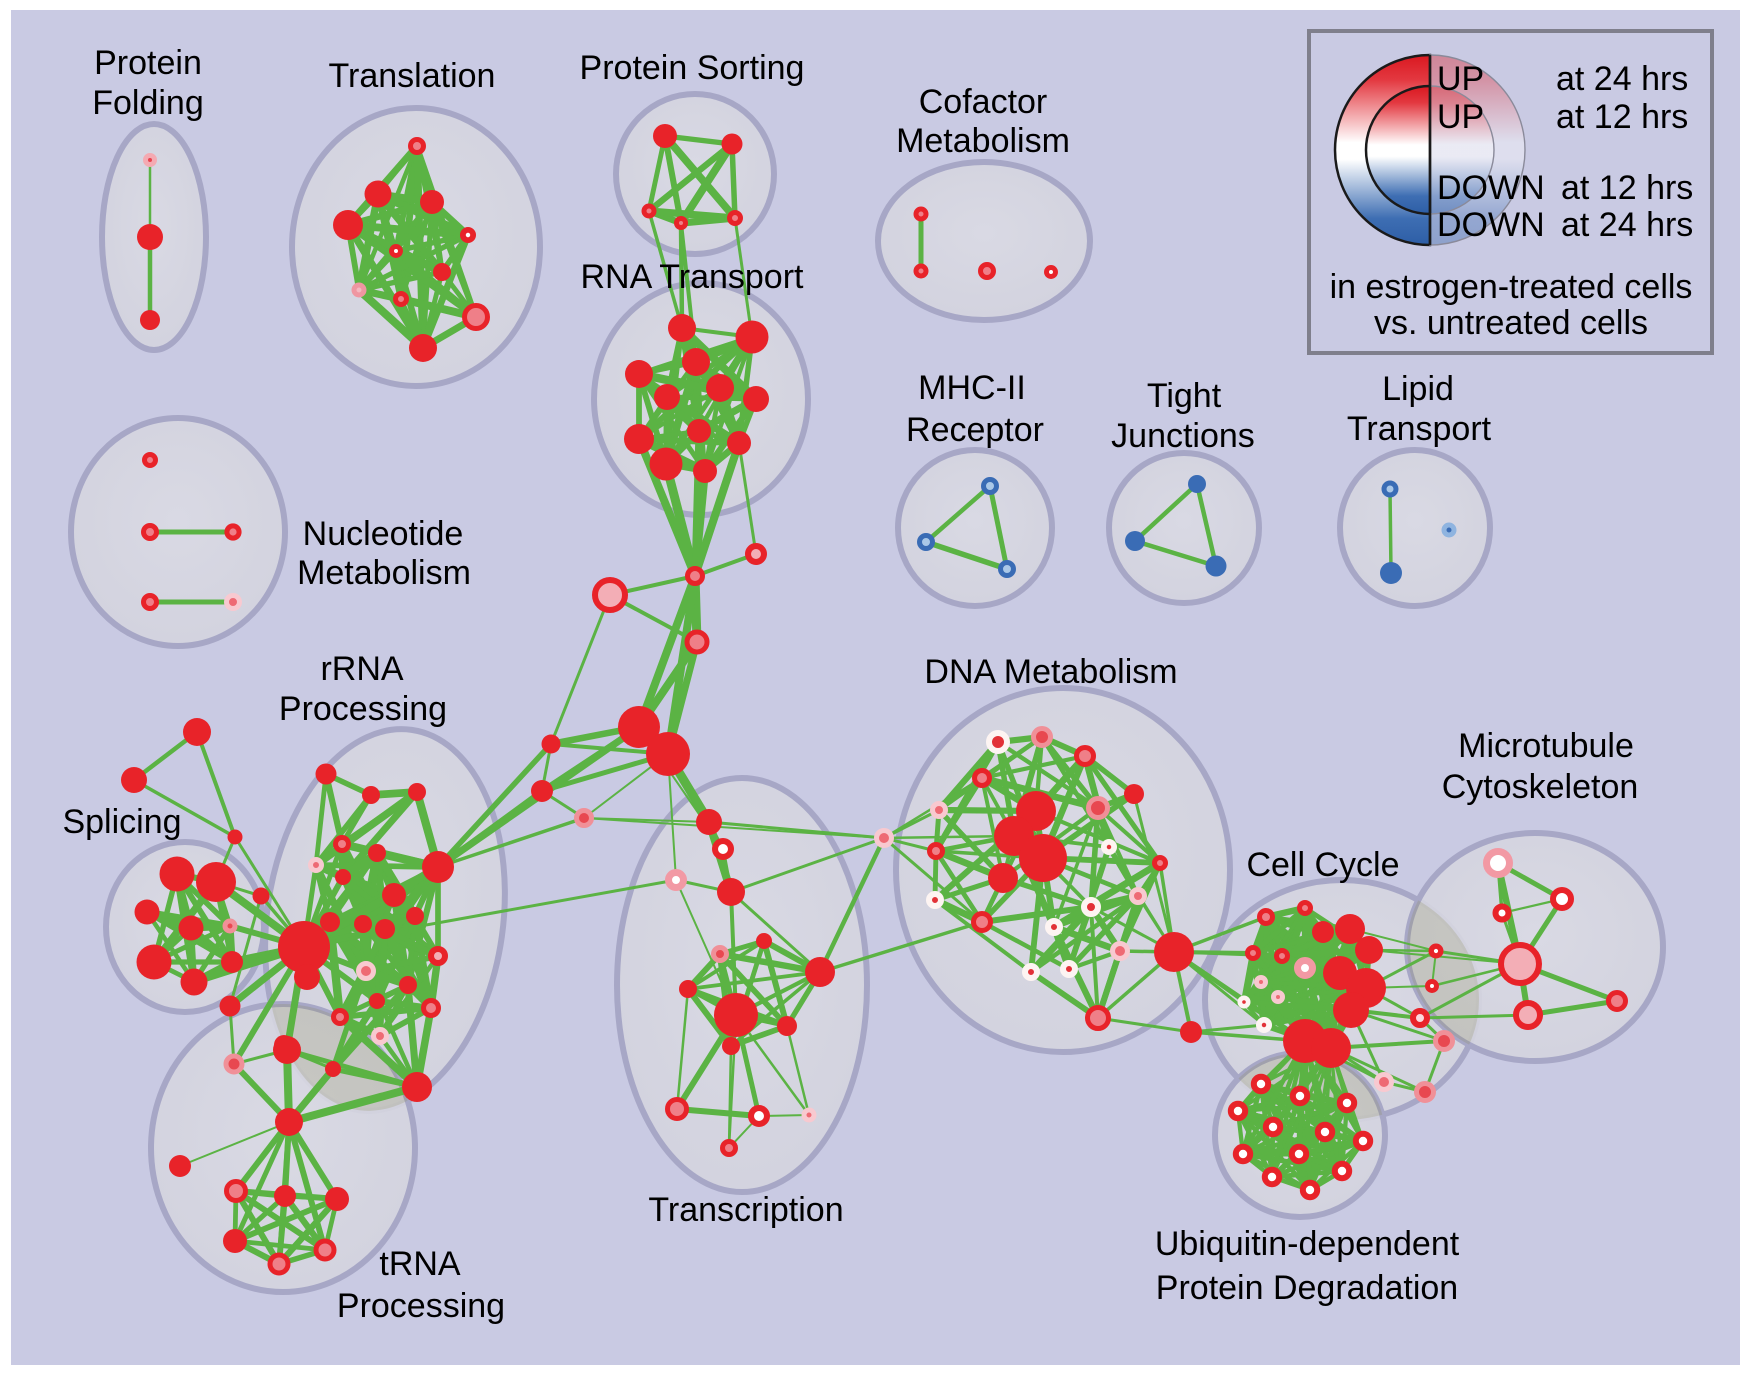 The width and height of the screenshot is (1750, 1381). Describe the element at coordinates (1511, 323) in the screenshot. I see `svg-text: vs. untreated cells` at that location.